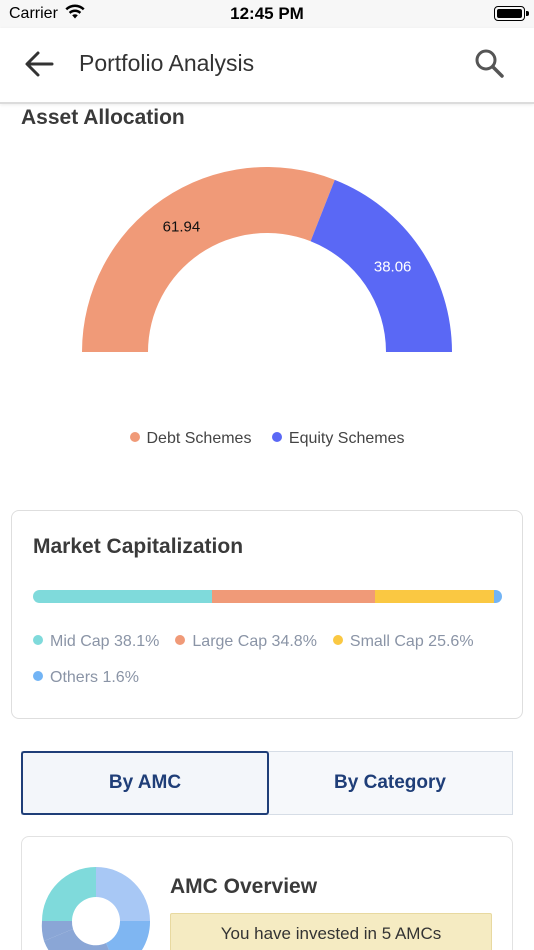 The height and width of the screenshot is (950, 534). I want to click on carrier-label: Carrier, so click(33, 13).